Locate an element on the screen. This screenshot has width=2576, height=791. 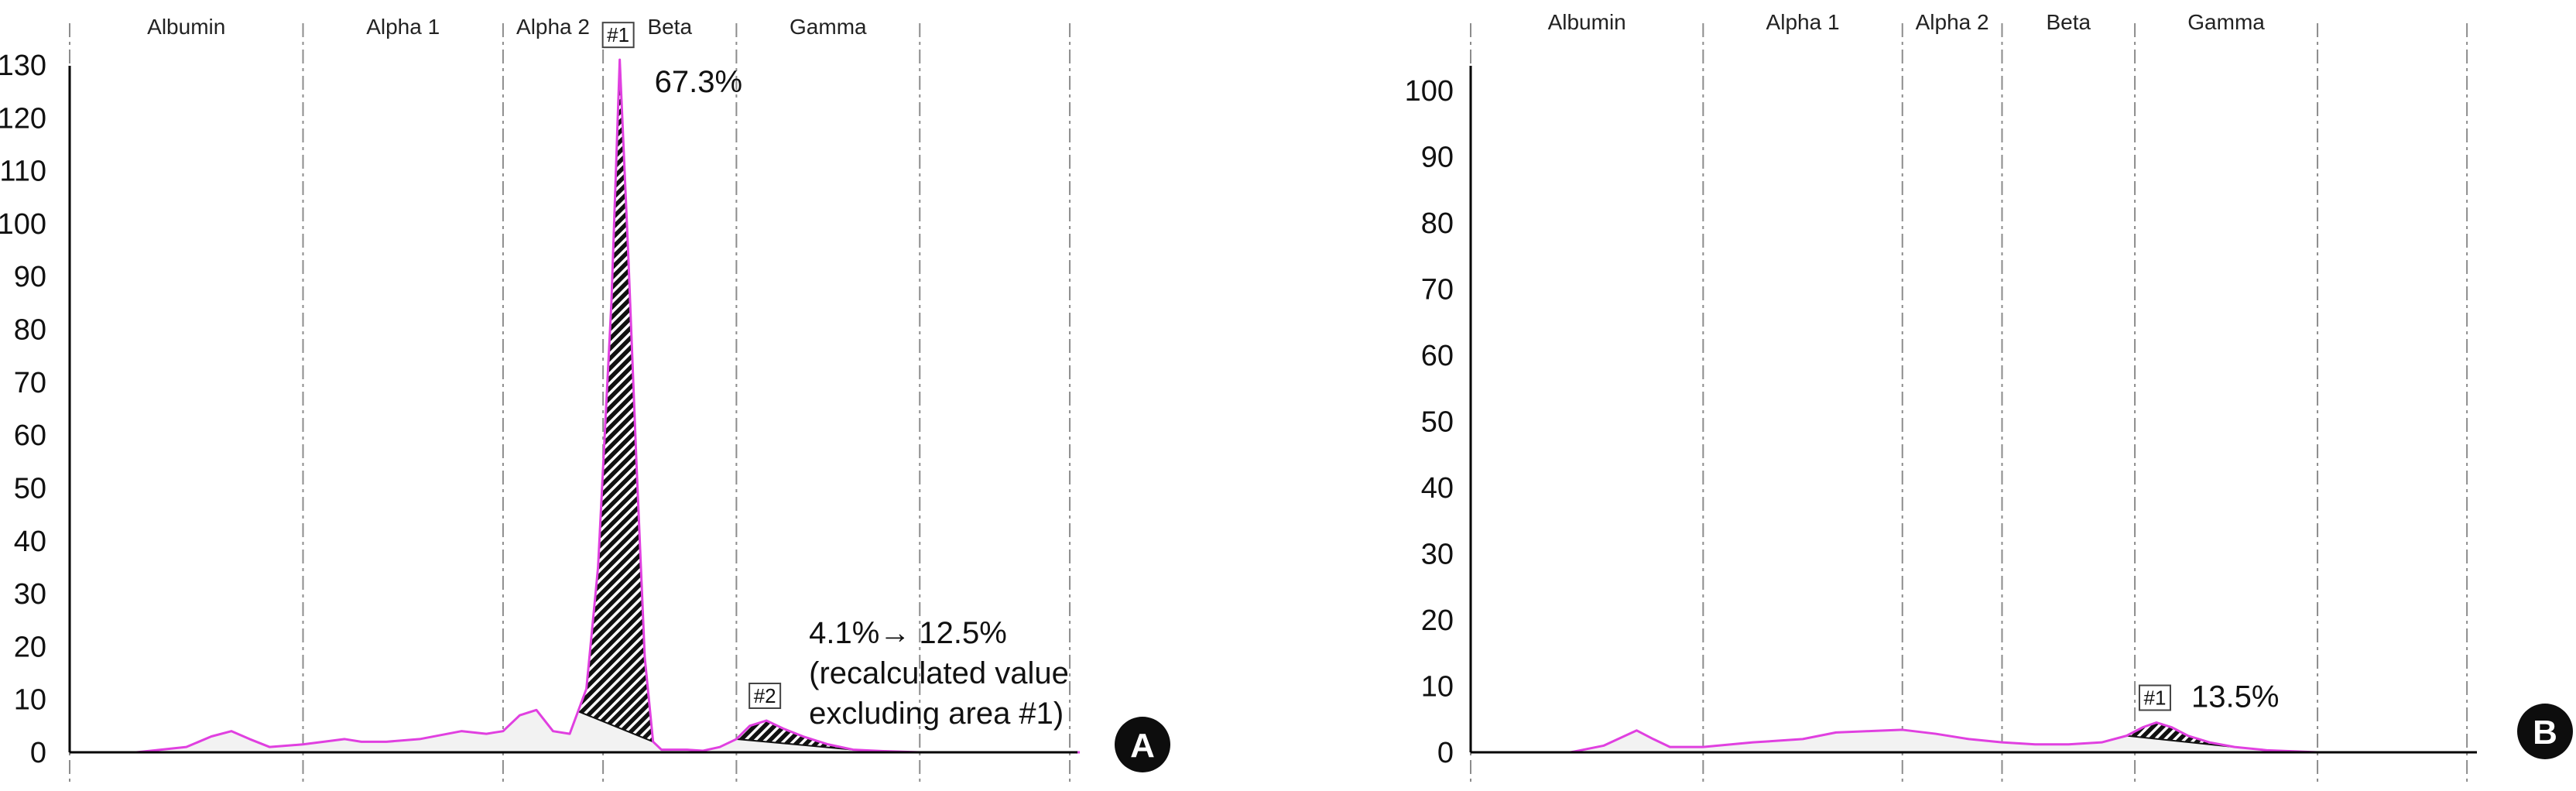
peak-2-percent-label: 4.1%→ 12.5% is located at coordinates (908, 633).